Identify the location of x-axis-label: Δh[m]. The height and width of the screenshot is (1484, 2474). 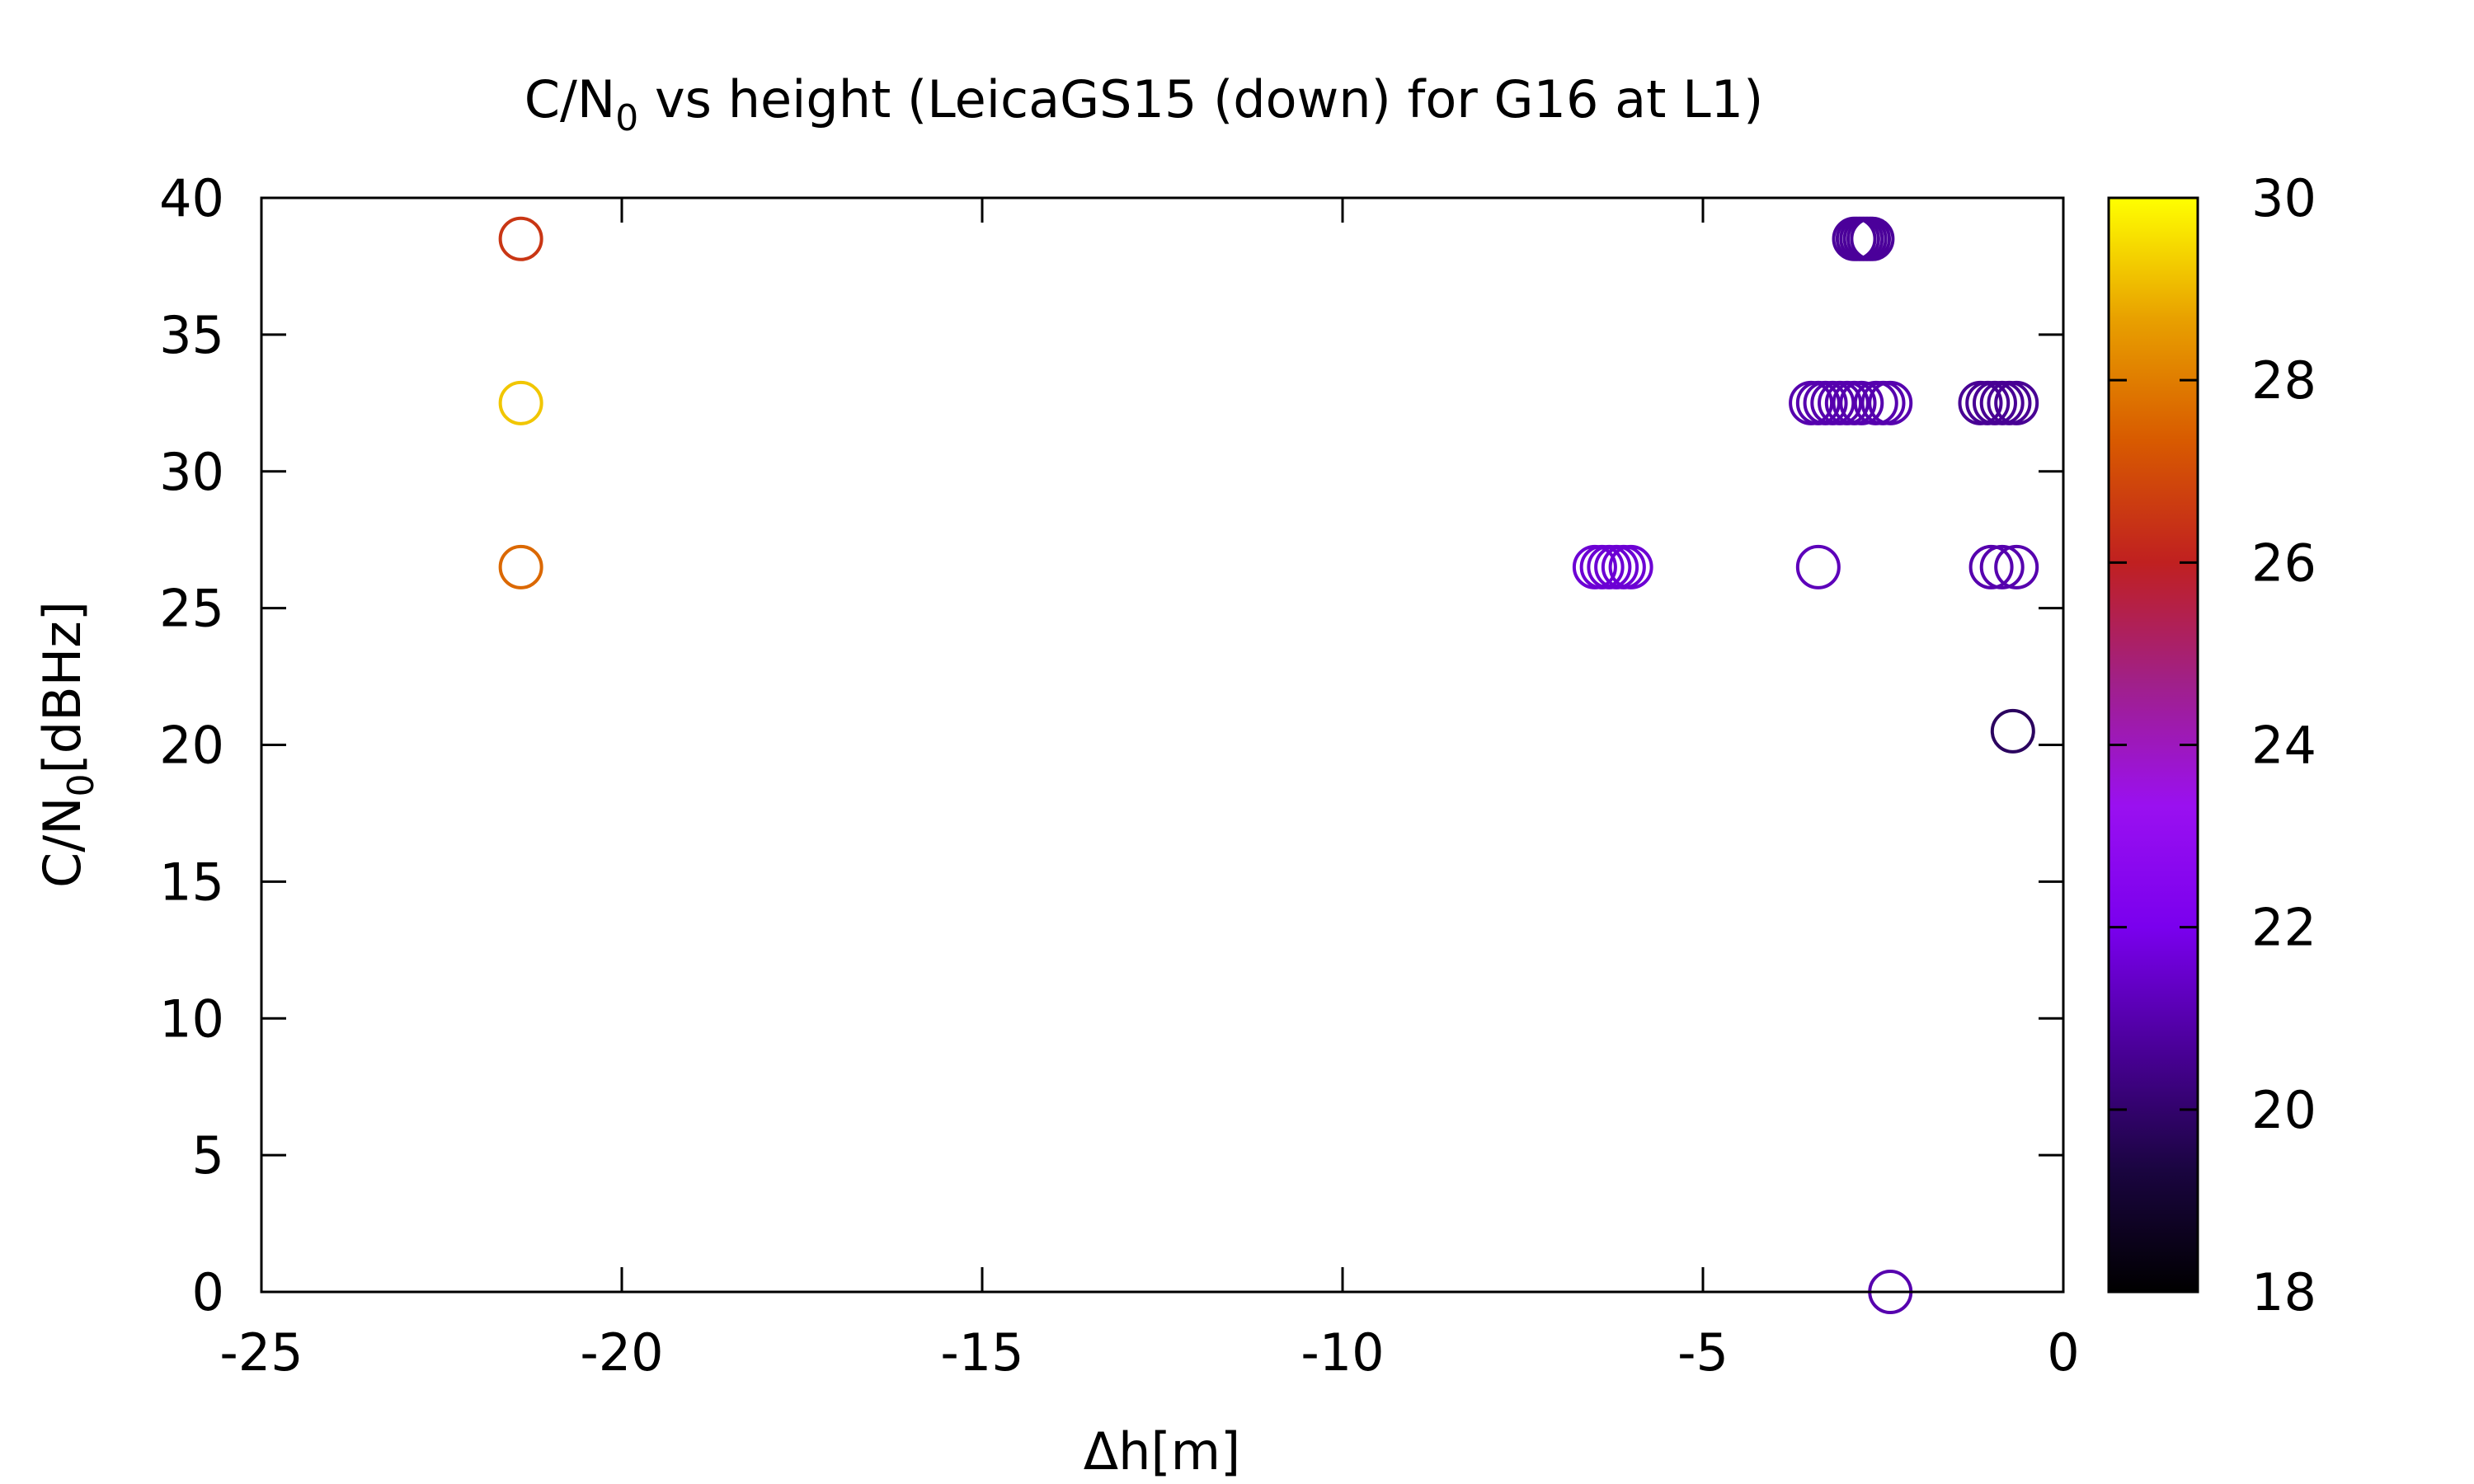
(1162, 1452).